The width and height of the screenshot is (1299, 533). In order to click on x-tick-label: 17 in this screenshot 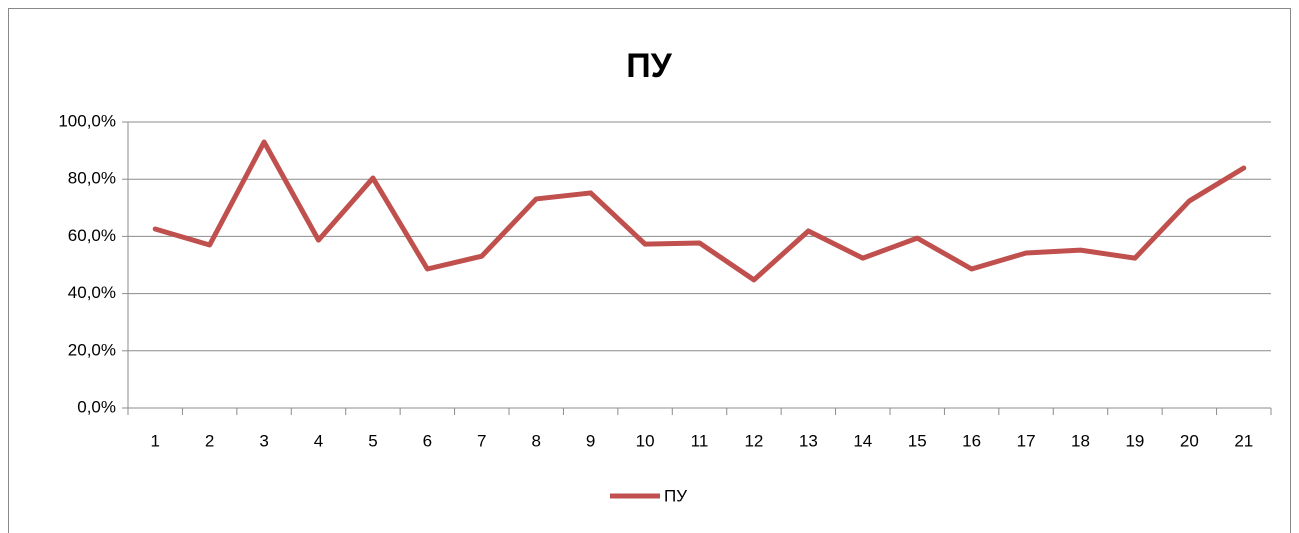, I will do `click(1026, 440)`.